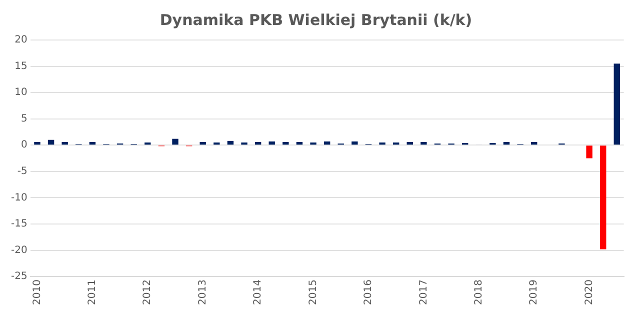  What do you see at coordinates (21, 40) in the screenshot?
I see `y-tick-label: 20` at bounding box center [21, 40].